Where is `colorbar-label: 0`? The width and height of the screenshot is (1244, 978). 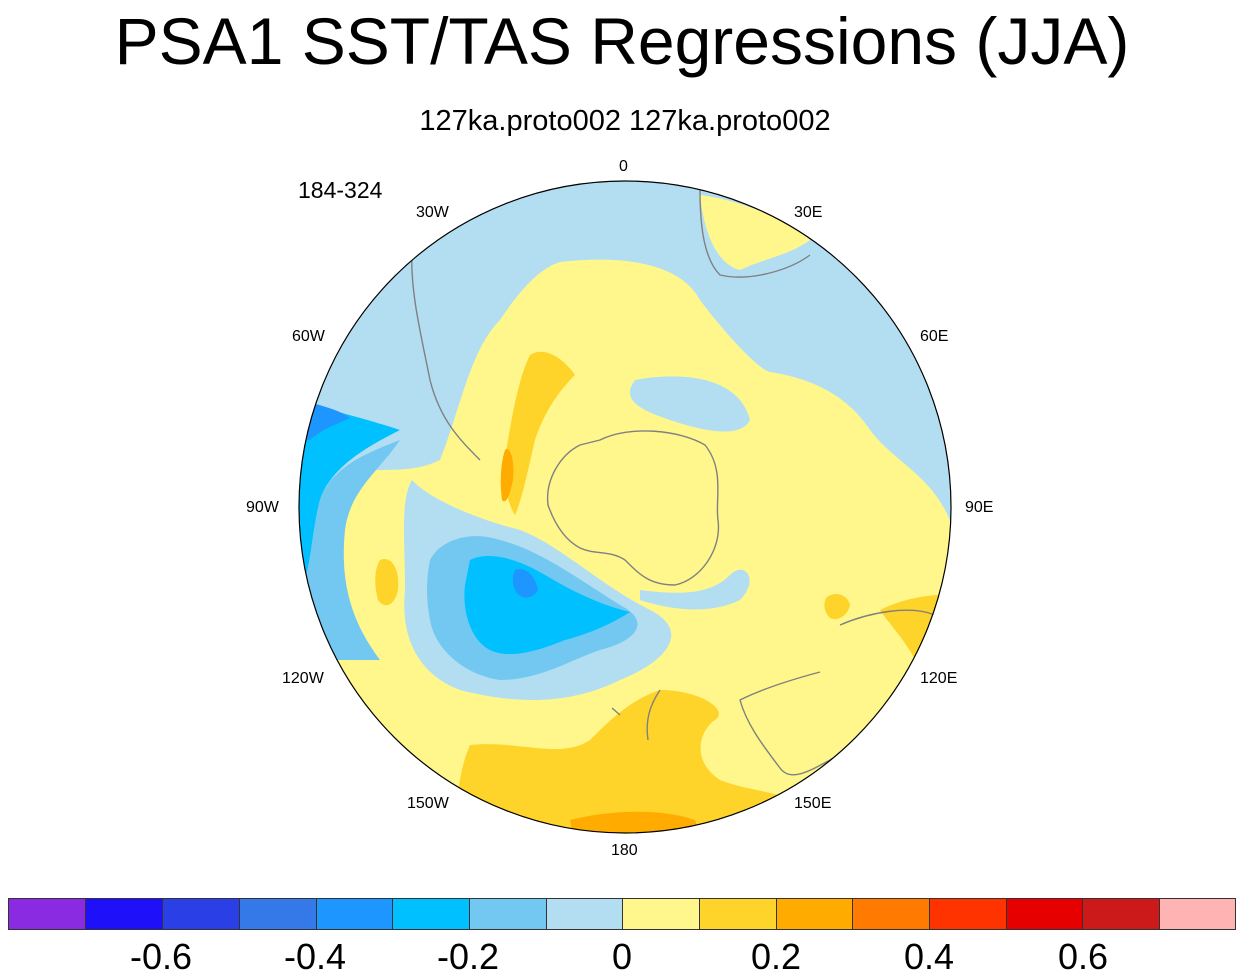 colorbar-label: 0 is located at coordinates (622, 956).